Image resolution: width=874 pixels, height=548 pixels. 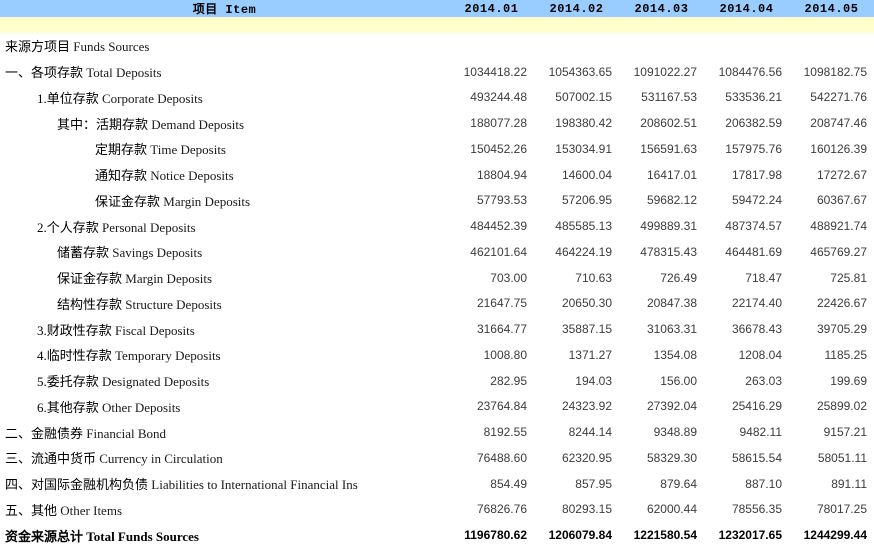 What do you see at coordinates (838, 148) in the screenshot?
I see `value-cell: 160126.39` at bounding box center [838, 148].